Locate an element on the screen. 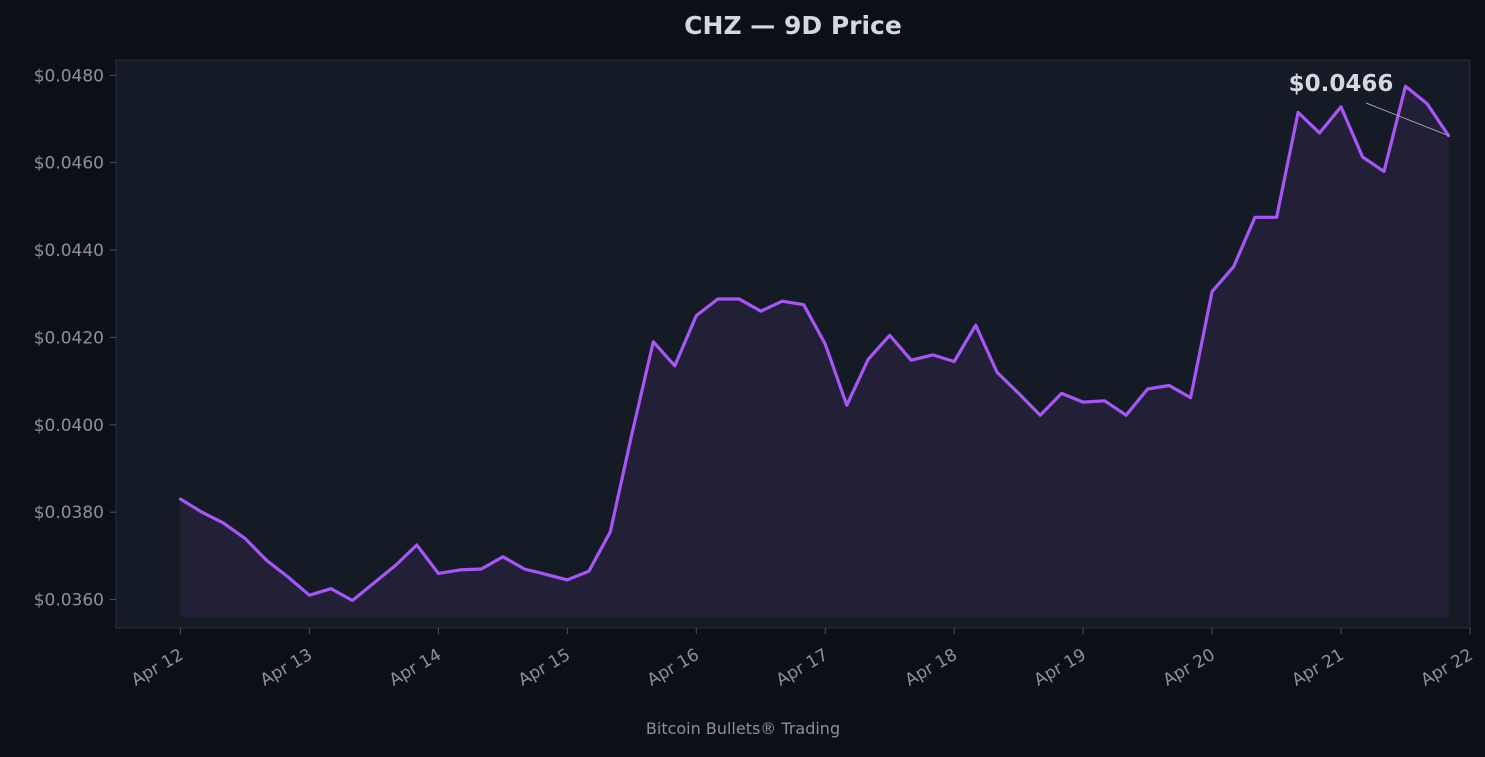 The image size is (1485, 757). last-value-label: $0.0466 is located at coordinates (1341, 84).